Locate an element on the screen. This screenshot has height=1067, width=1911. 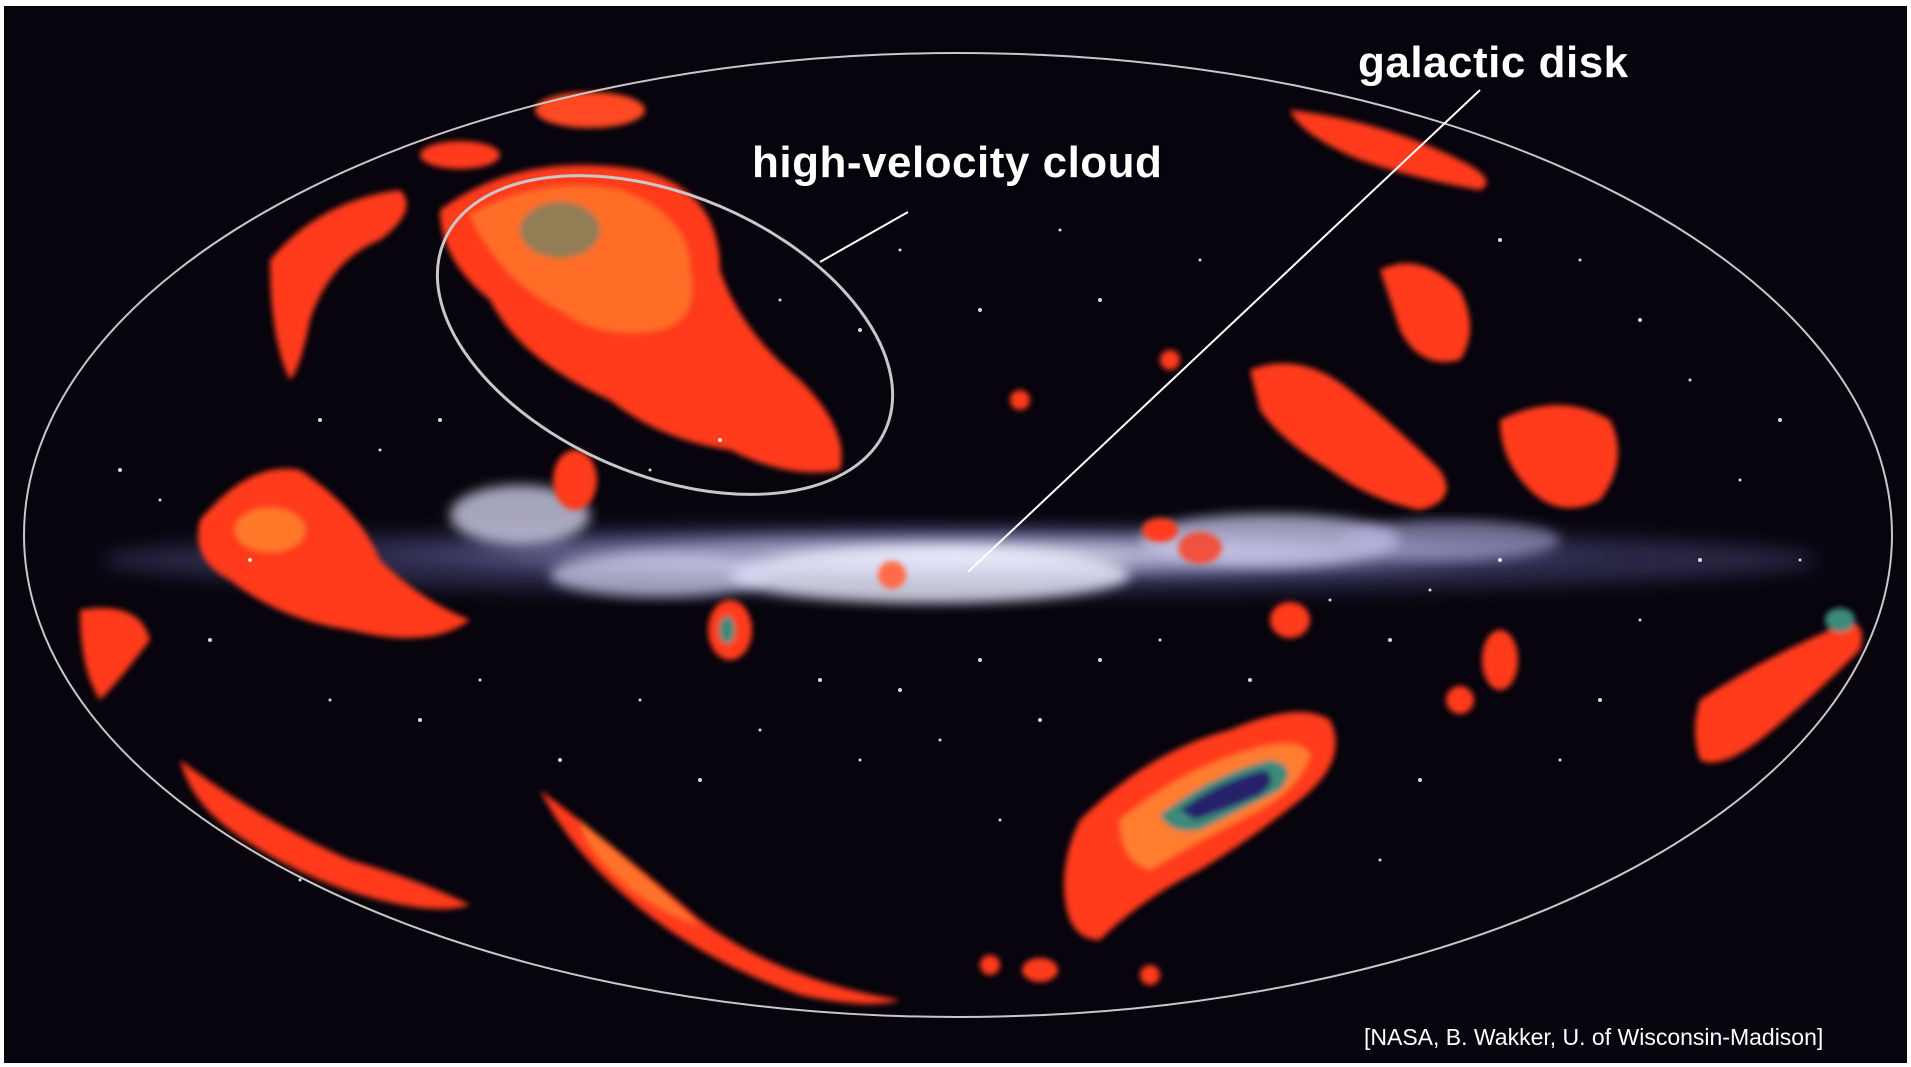
hvc-highlight-ellipse is located at coordinates (665, 335).